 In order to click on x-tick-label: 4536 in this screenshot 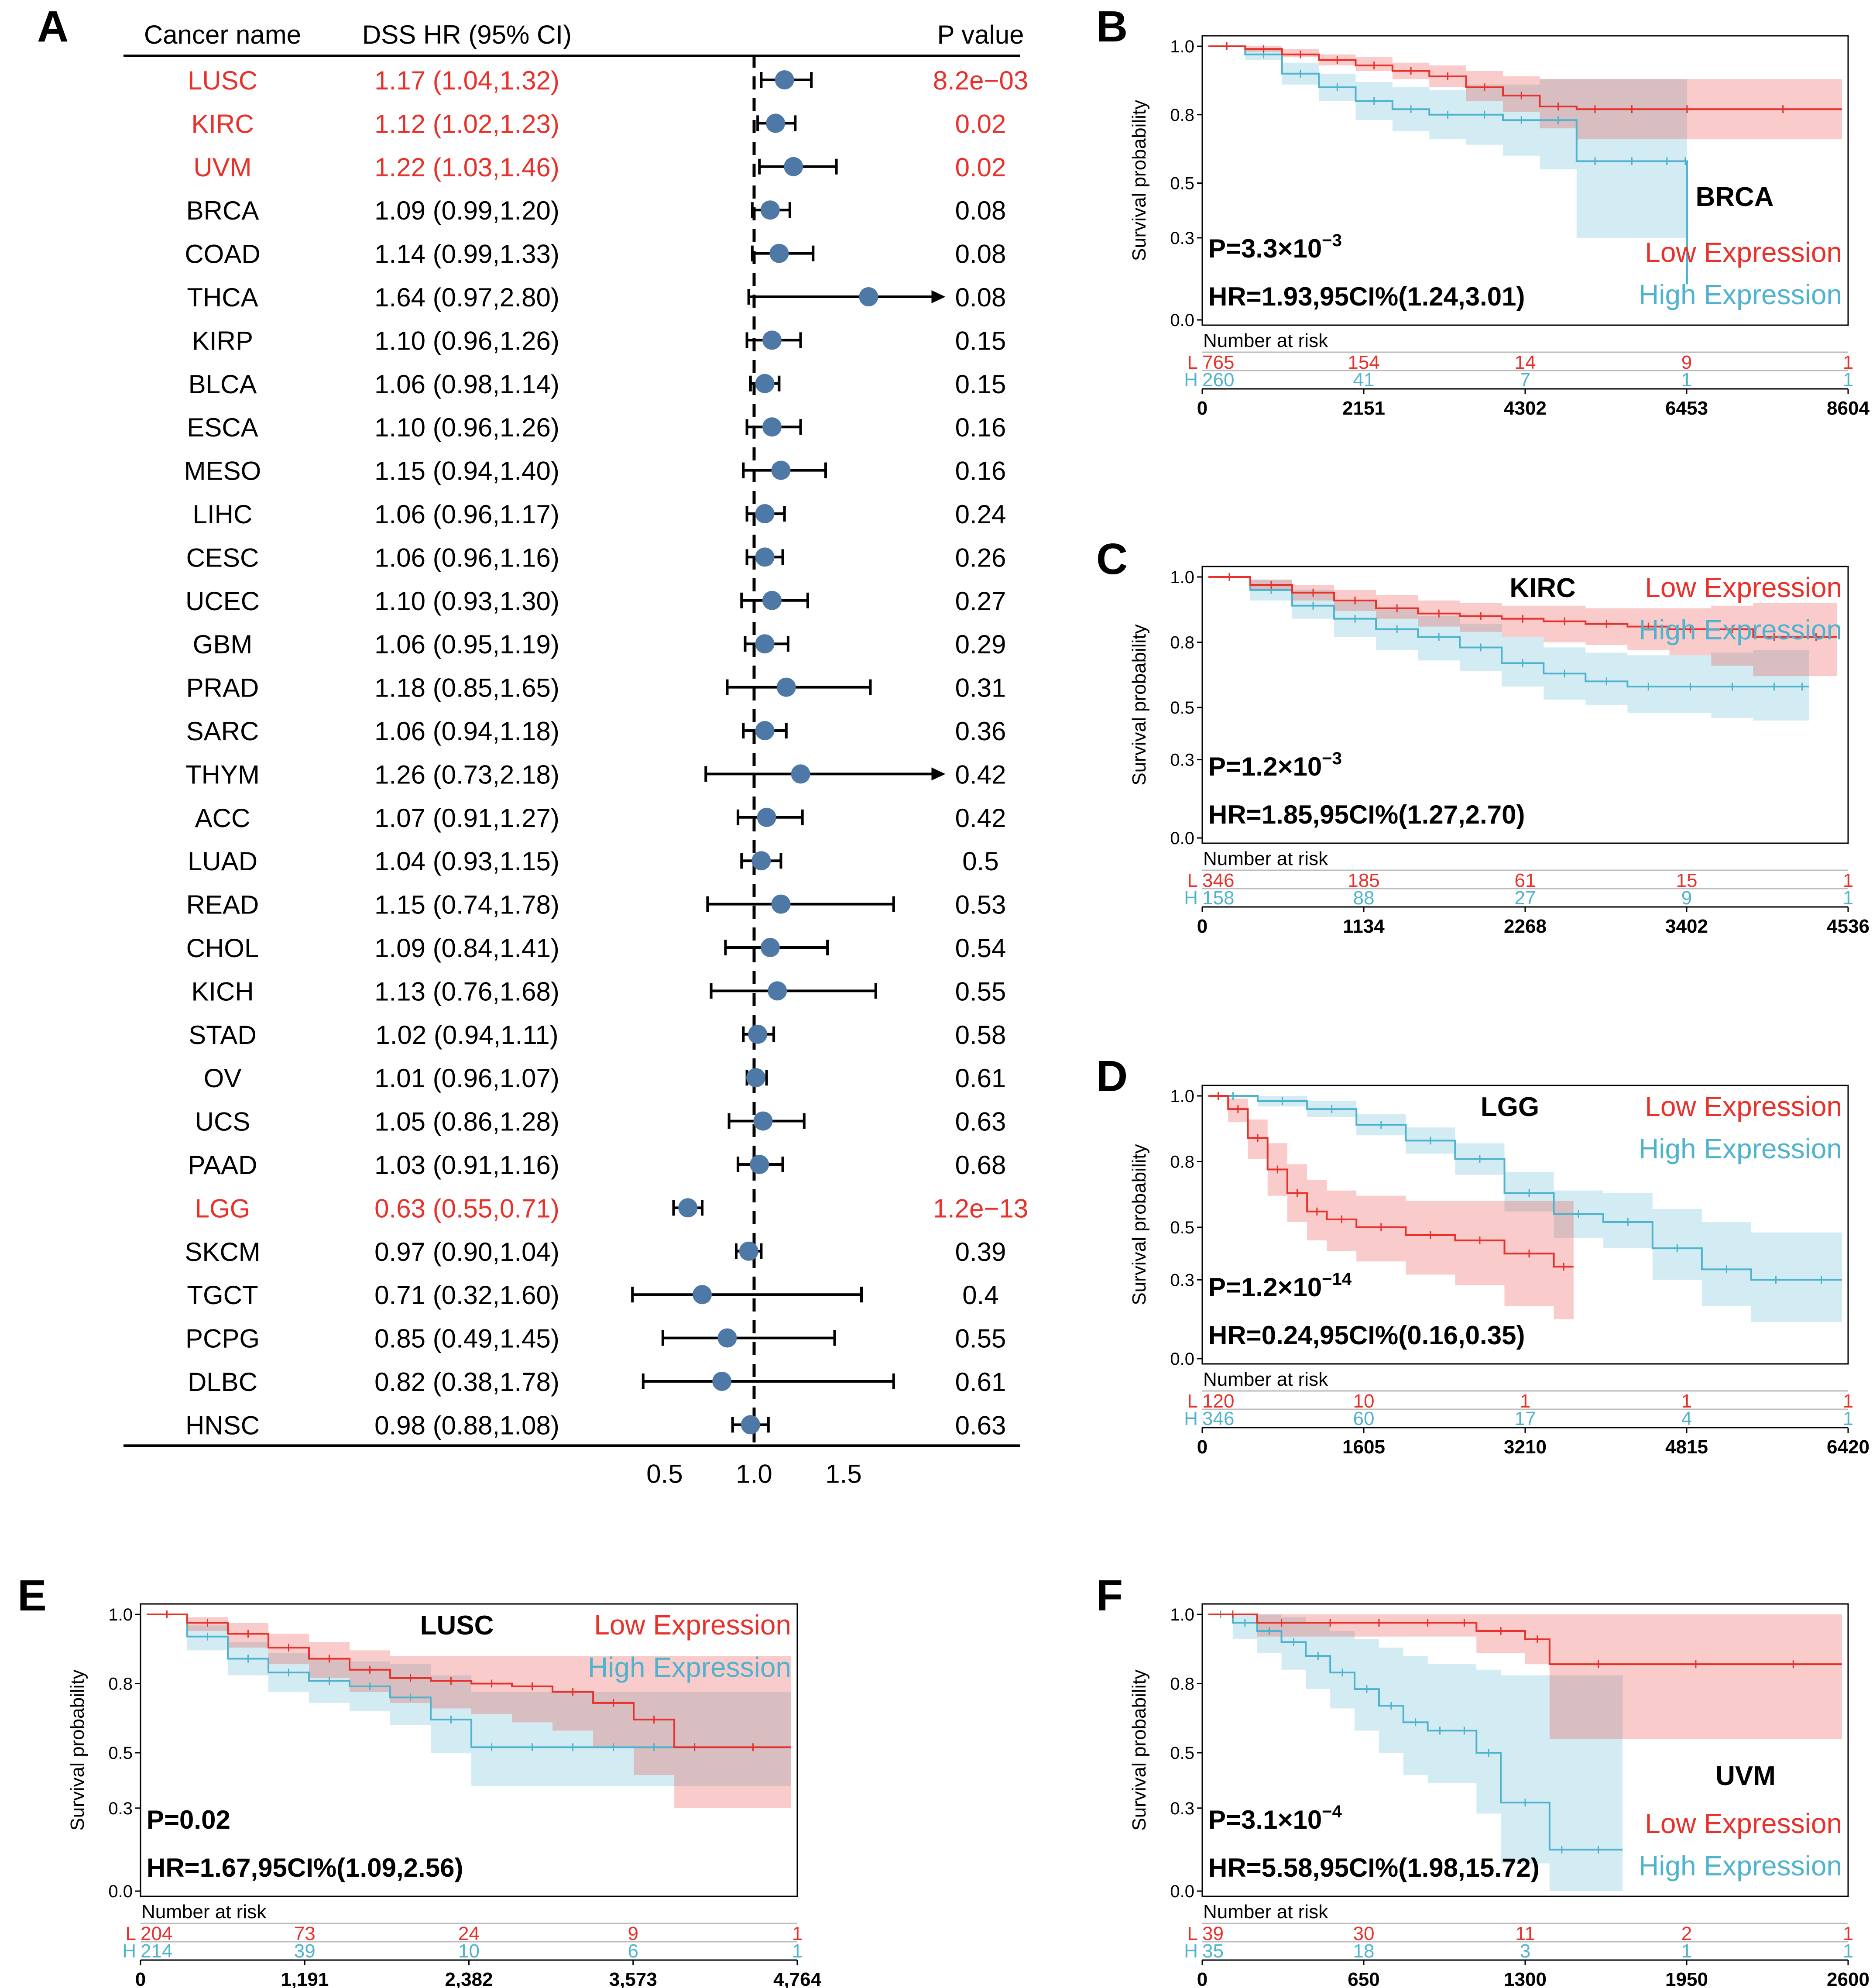, I will do `click(1848, 927)`.